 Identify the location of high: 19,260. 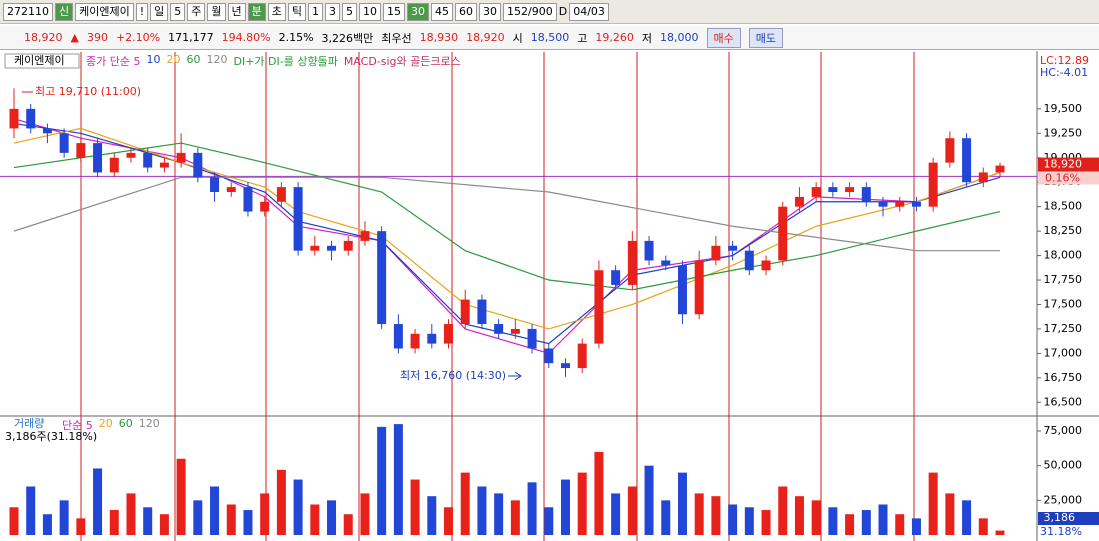
(614, 37).